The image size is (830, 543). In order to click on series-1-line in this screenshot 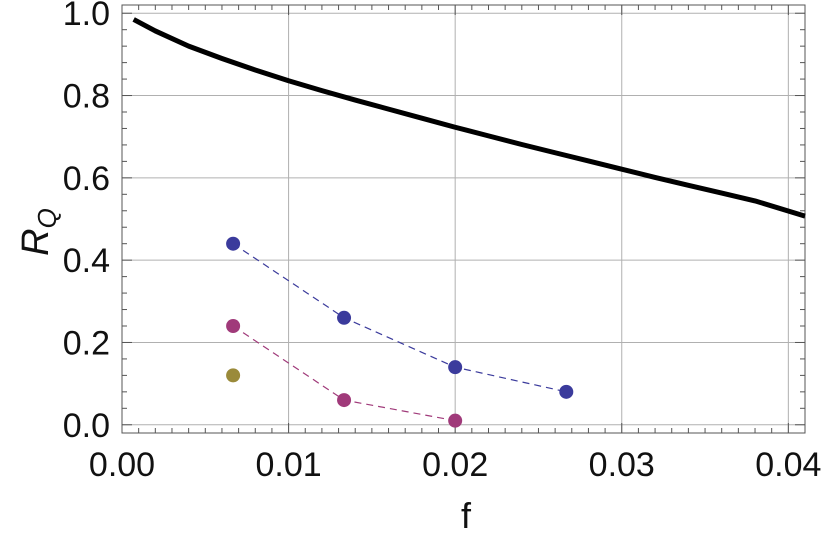, I will do `click(399, 318)`.